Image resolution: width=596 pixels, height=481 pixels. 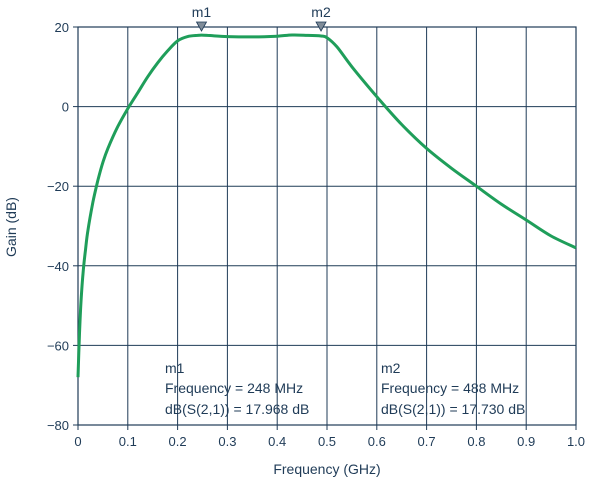 I want to click on annotation-m1-line-2: Frequency = 248 MHz, so click(x=234, y=388).